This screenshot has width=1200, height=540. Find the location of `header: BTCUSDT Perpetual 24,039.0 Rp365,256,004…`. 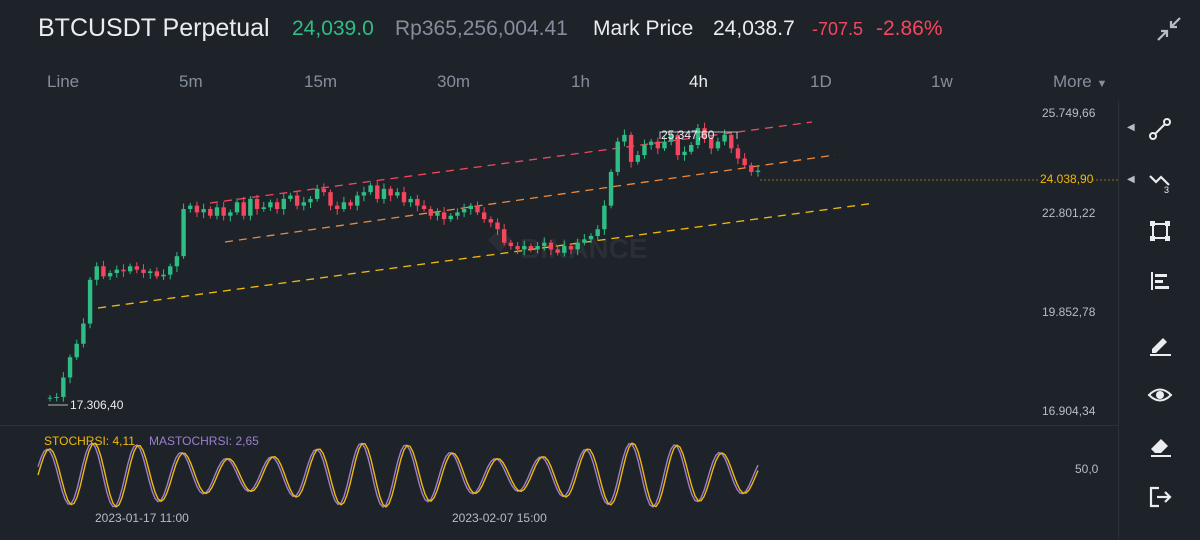

header: BTCUSDT Perpetual 24,039.0 Rp365,256,004… is located at coordinates (600, 30).